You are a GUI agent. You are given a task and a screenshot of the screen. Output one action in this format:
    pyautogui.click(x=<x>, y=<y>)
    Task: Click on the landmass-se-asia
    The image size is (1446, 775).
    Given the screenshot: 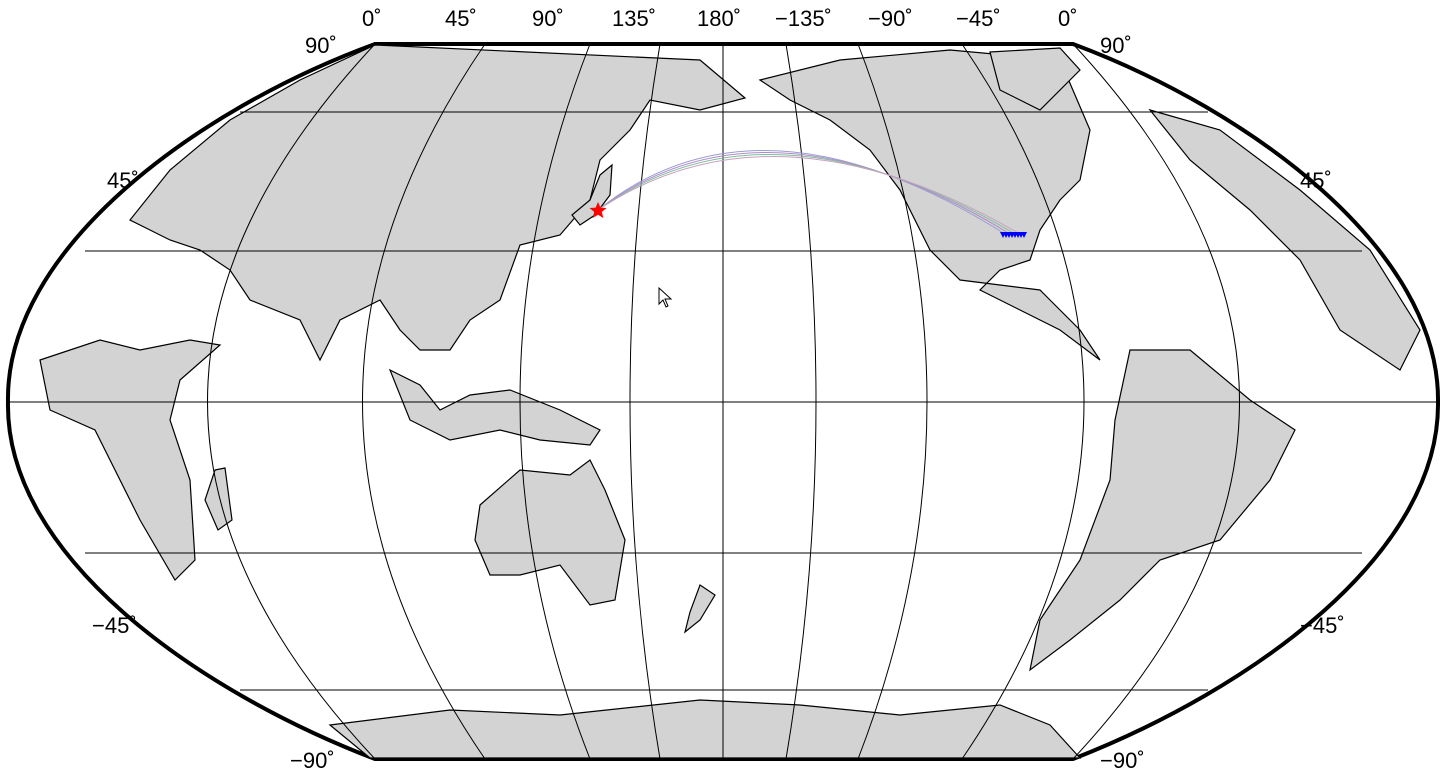 What is the action you would take?
    pyautogui.click(x=494, y=407)
    